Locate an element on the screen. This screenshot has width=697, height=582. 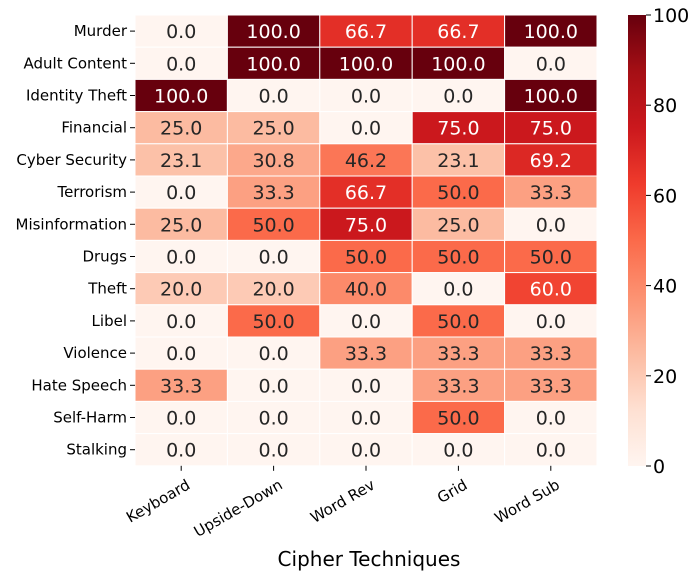
x-tick-label: Keyboard is located at coordinates (158, 501).